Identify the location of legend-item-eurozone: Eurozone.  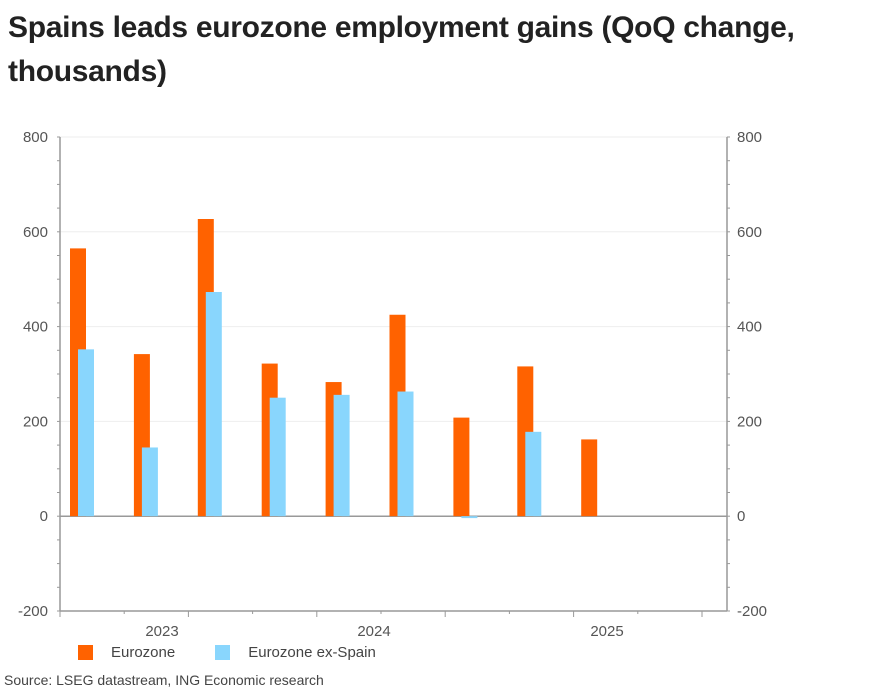
(126, 652).